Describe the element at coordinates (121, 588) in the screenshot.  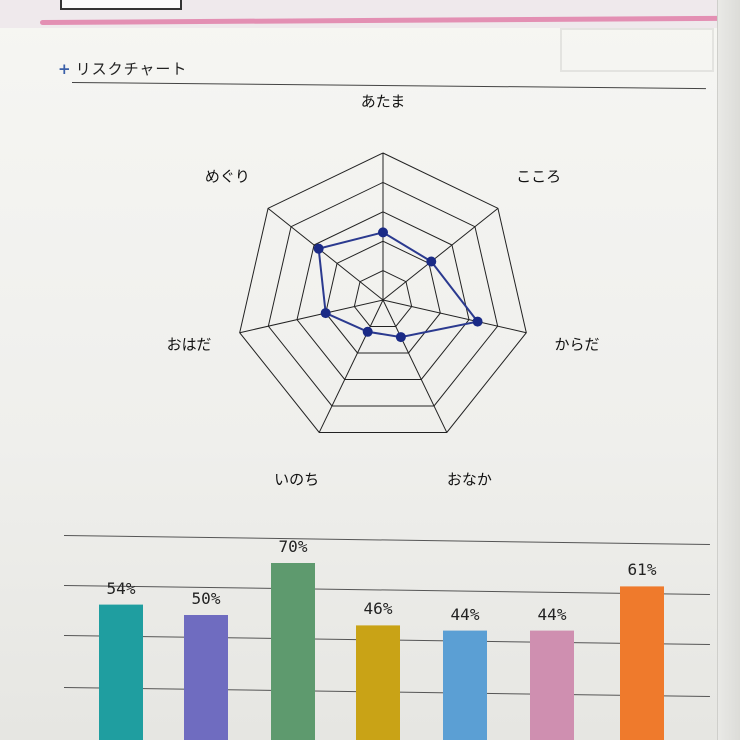
I see `bar-value-label: 54%` at that location.